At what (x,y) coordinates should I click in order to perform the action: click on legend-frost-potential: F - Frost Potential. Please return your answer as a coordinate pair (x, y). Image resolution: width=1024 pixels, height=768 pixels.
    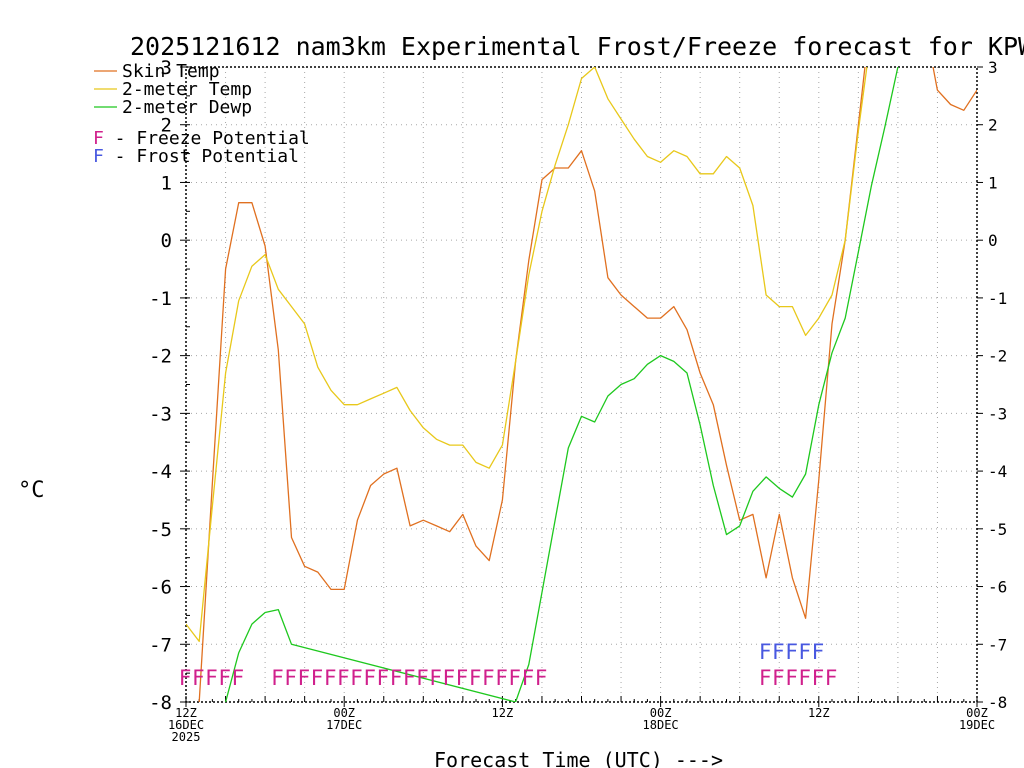
    Looking at the image, I should click on (196, 156).